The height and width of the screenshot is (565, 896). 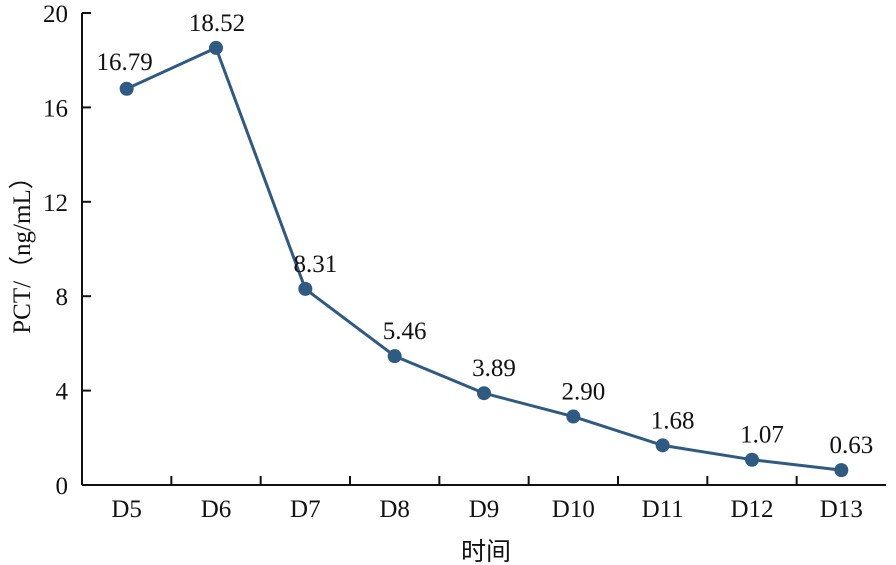 I want to click on y-tick-label: 20, so click(x=55, y=14).